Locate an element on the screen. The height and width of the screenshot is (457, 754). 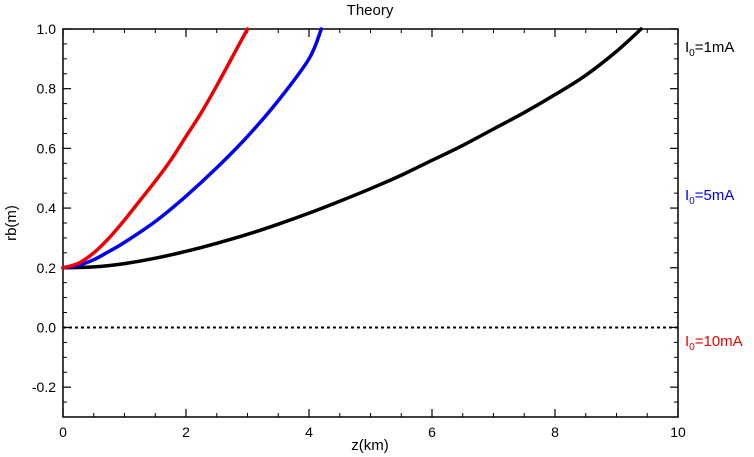
y-tick-label: 0.8 is located at coordinates (47, 89).